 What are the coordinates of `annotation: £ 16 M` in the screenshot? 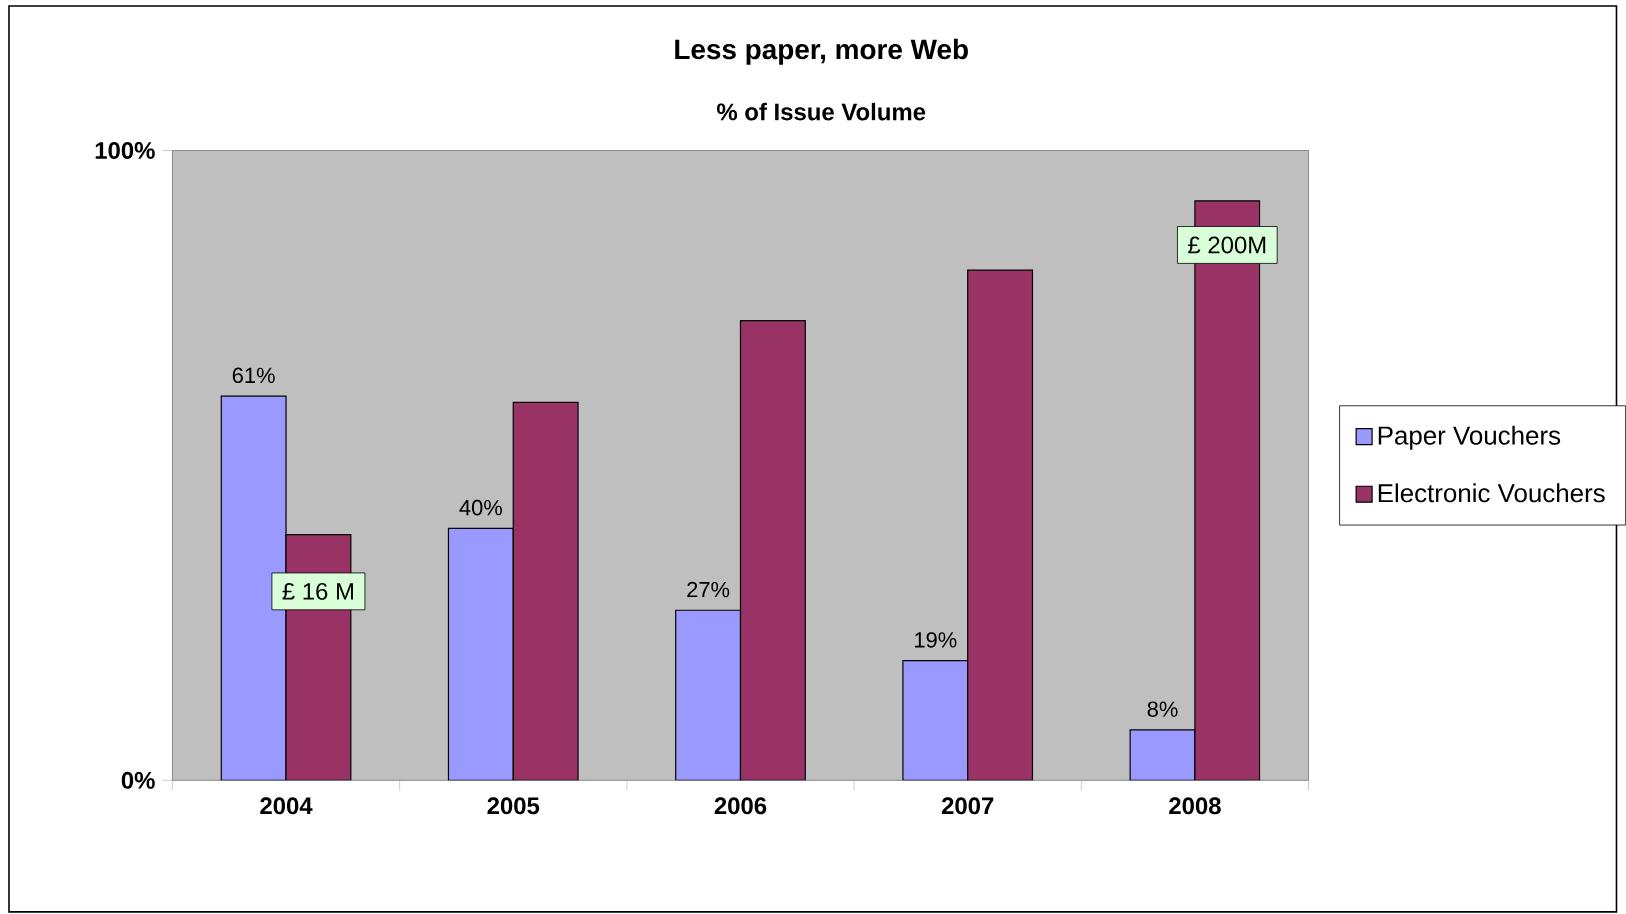 It's located at (317, 591).